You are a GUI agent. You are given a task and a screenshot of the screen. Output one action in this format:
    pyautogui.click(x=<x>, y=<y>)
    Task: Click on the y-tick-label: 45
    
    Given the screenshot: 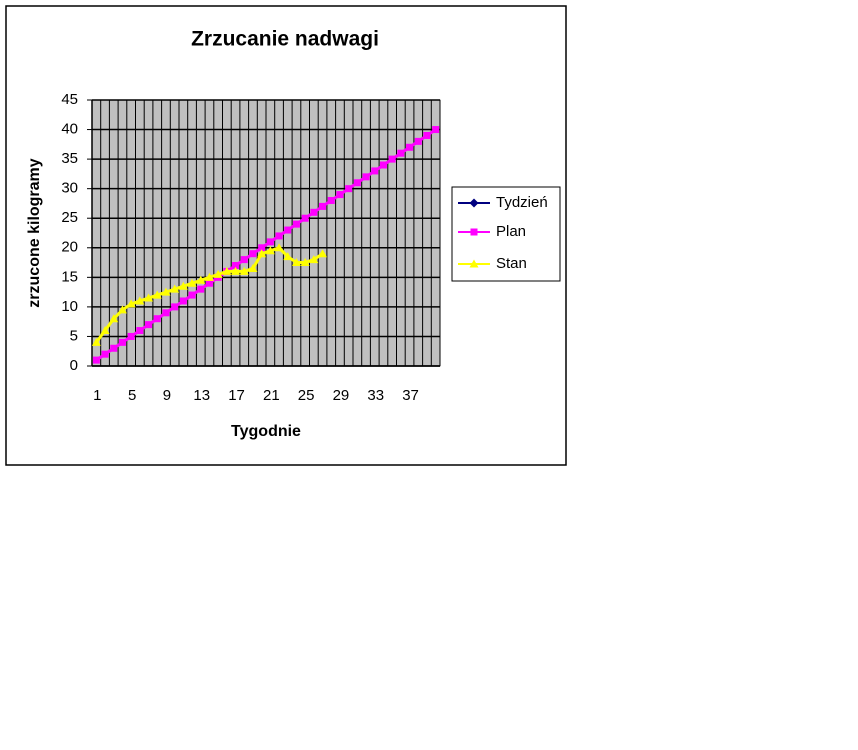 What is the action you would take?
    pyautogui.click(x=69, y=99)
    